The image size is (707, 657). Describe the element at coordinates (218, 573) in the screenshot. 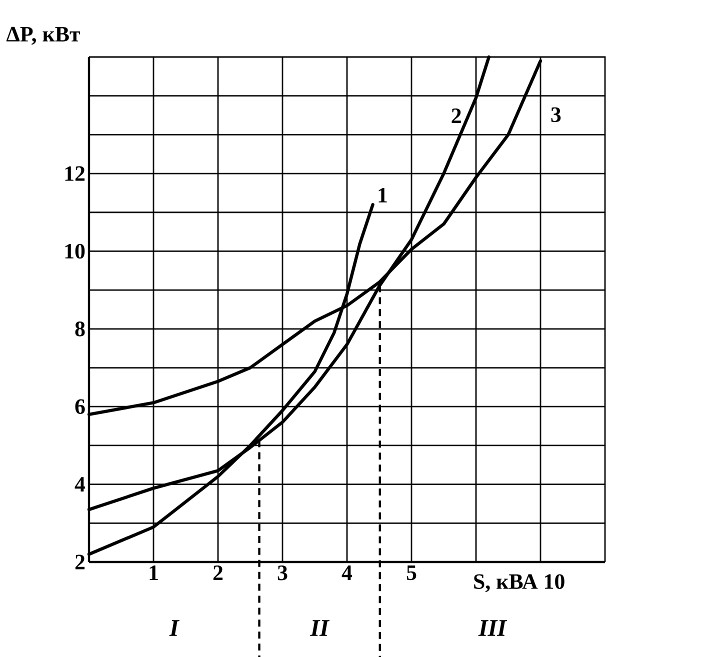

I see `x-tick-label: 2` at that location.